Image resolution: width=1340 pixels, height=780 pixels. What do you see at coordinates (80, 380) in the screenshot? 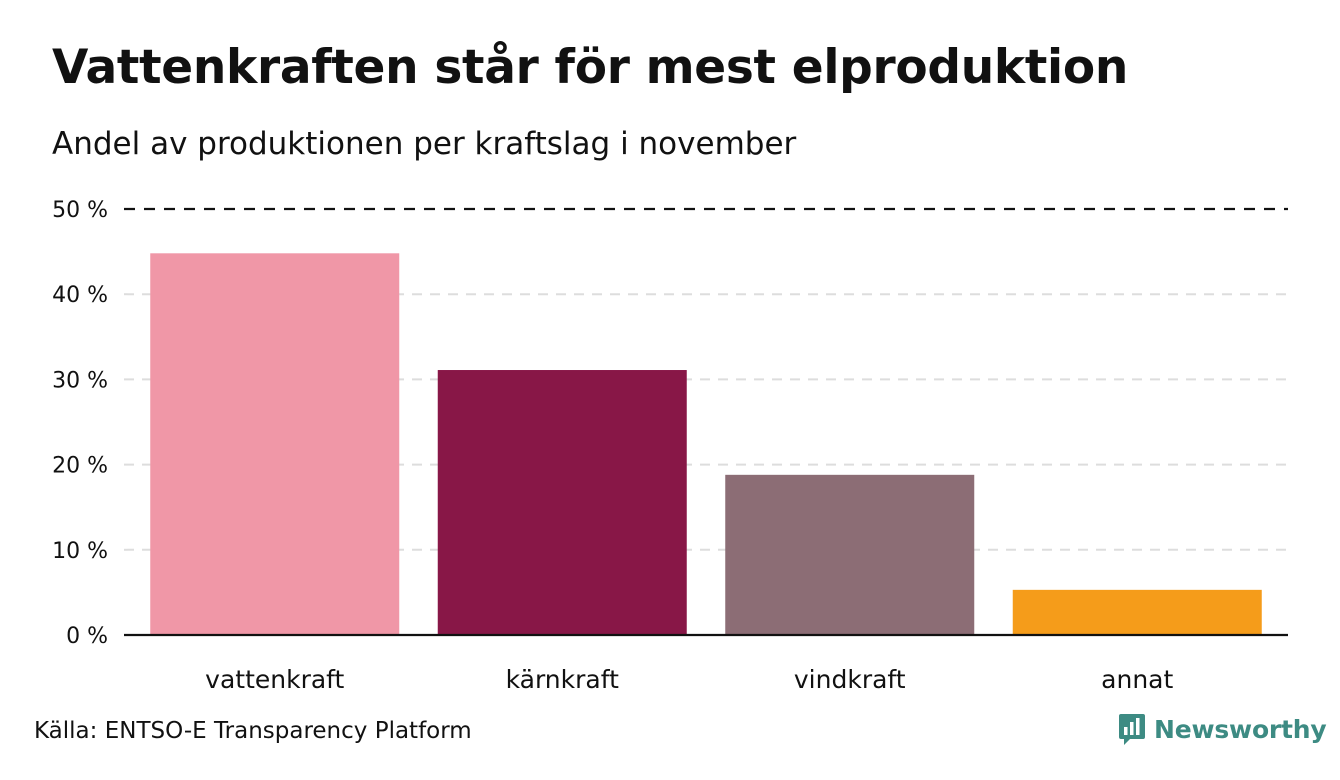
I see `y-tick-label: 30 %` at bounding box center [80, 380].